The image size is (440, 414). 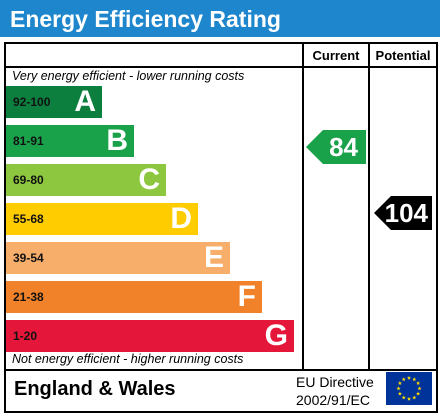 What do you see at coordinates (335, 391) in the screenshot?
I see `eu-directive: EU Directive 2002/91/EC` at bounding box center [335, 391].